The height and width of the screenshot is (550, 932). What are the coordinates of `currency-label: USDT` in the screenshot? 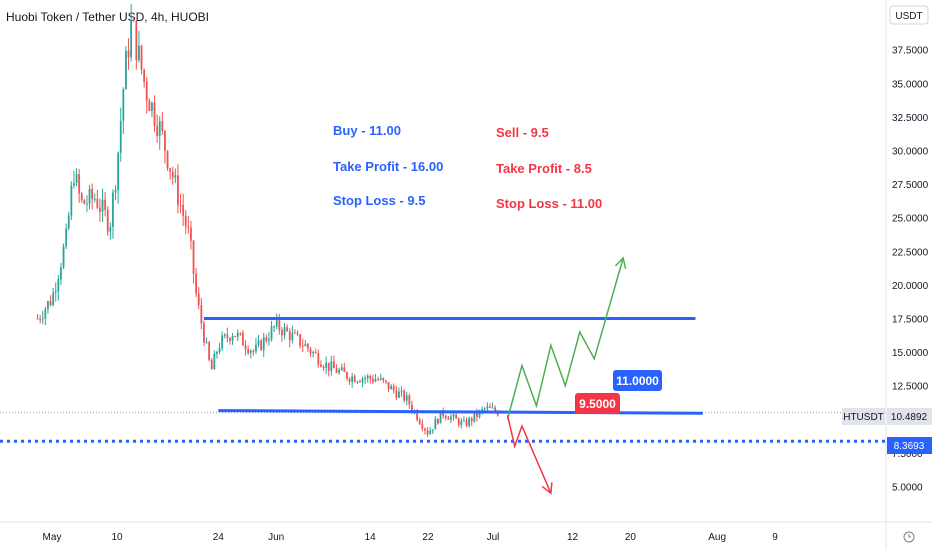 It's located at (909, 15).